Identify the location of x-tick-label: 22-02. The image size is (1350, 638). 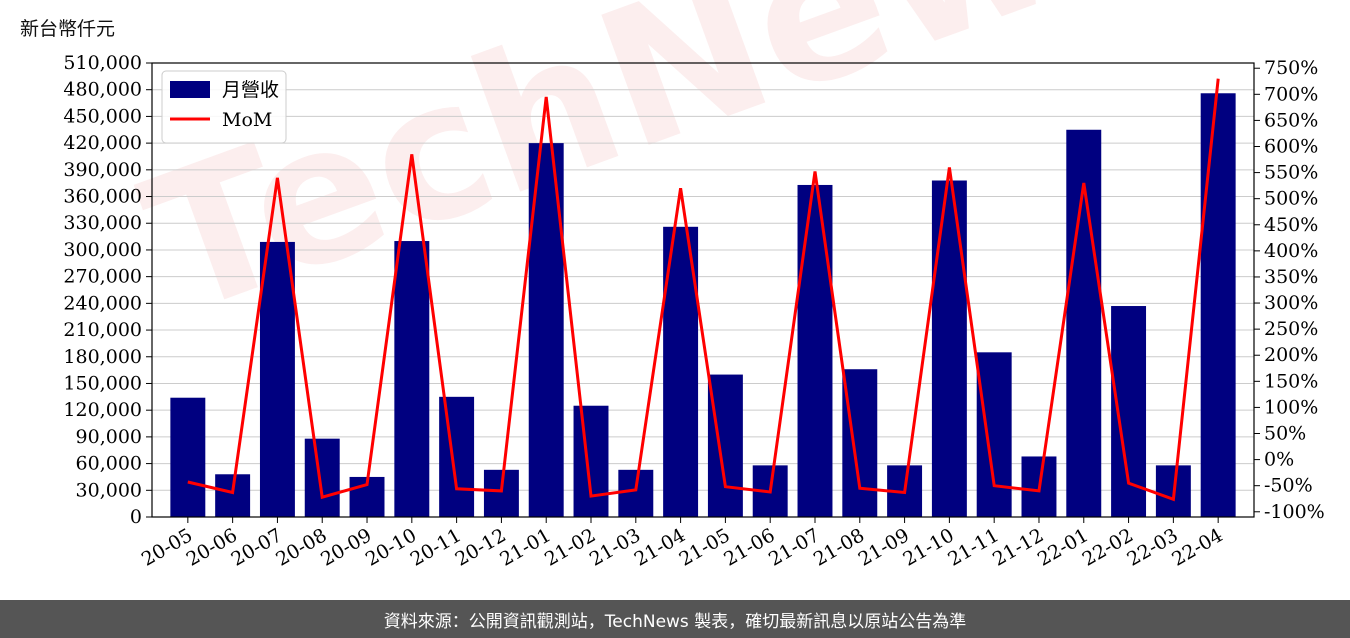
(1108, 547).